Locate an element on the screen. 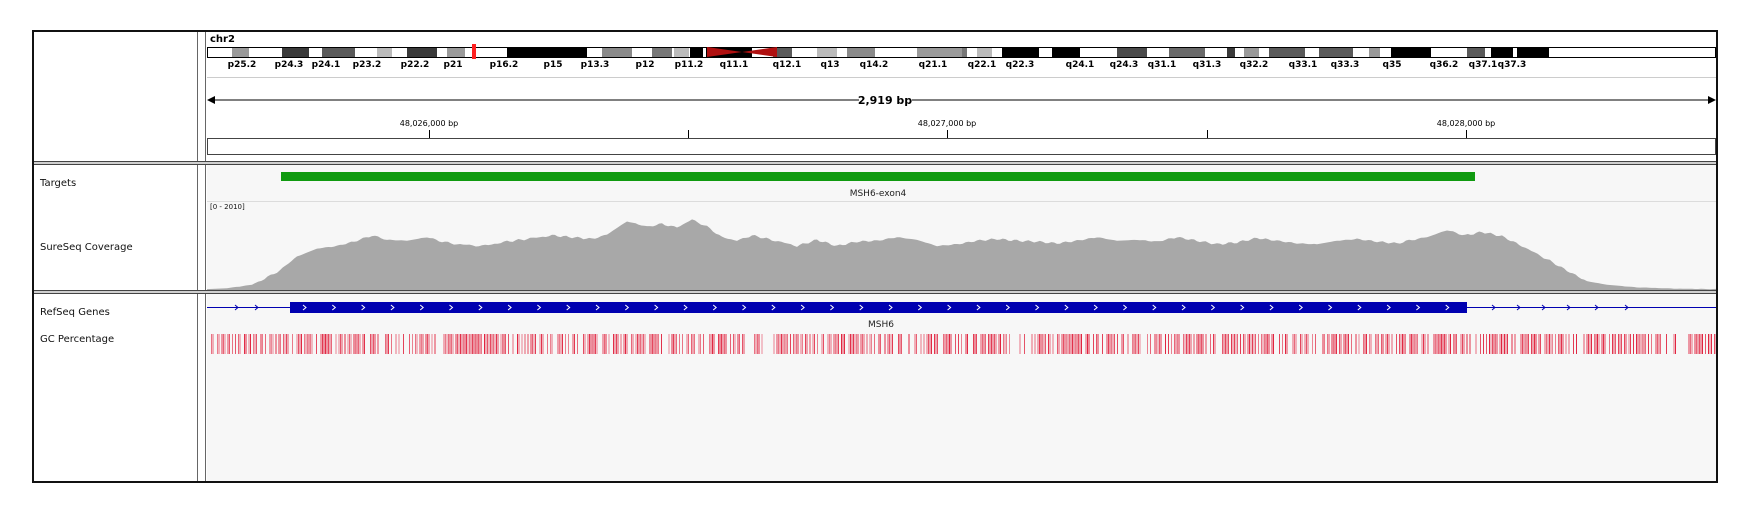 Image resolution: width=1754 pixels, height=513 pixels. gc-percentage-track is located at coordinates (961, 344).